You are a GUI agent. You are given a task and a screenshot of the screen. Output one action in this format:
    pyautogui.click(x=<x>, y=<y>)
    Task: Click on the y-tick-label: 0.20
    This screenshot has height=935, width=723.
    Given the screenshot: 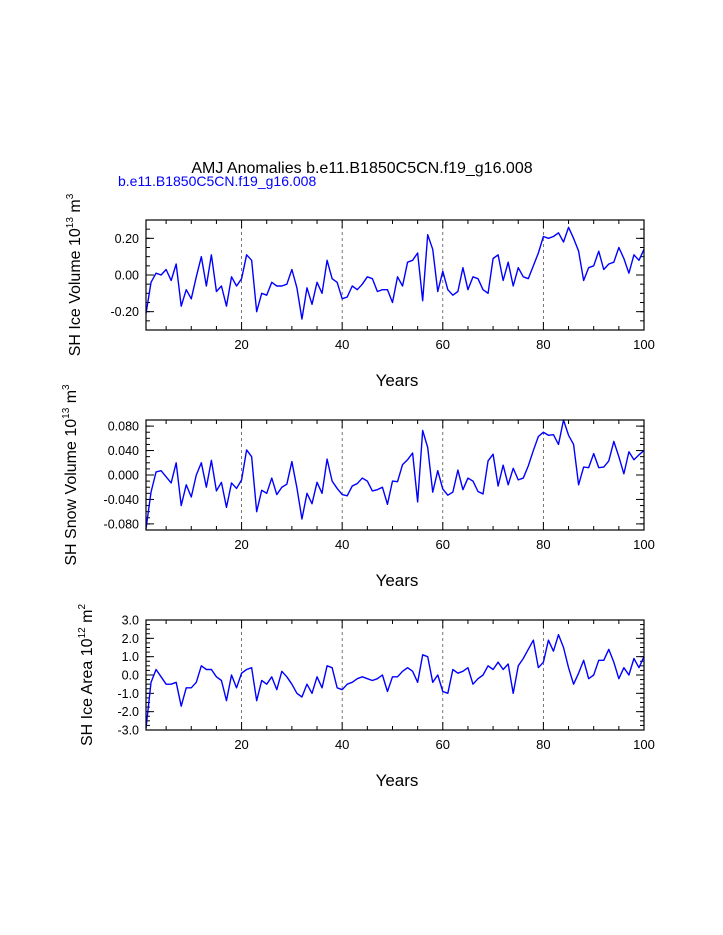 What is the action you would take?
    pyautogui.click(x=127, y=239)
    